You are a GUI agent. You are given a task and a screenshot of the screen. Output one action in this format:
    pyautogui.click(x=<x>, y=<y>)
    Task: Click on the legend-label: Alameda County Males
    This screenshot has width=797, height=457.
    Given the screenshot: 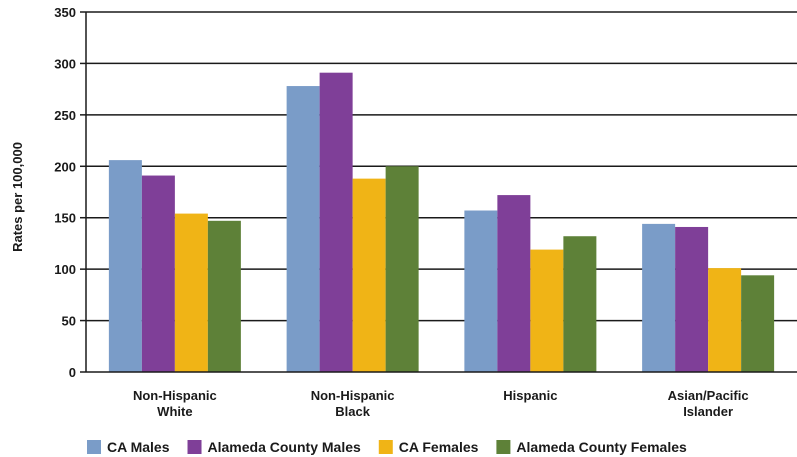 What is the action you would take?
    pyautogui.click(x=284, y=447)
    